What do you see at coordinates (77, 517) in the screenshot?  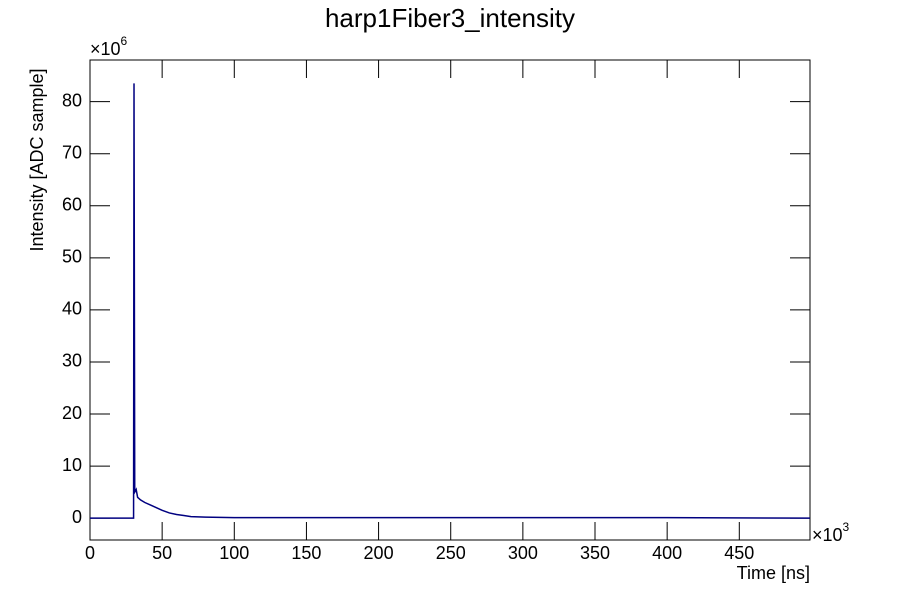 I see `y-tick-label: 0` at bounding box center [77, 517].